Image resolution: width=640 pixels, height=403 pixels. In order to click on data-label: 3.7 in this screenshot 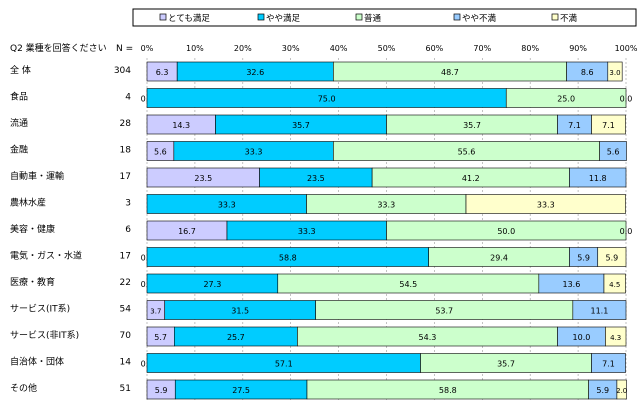, I will do `click(155, 312)`.